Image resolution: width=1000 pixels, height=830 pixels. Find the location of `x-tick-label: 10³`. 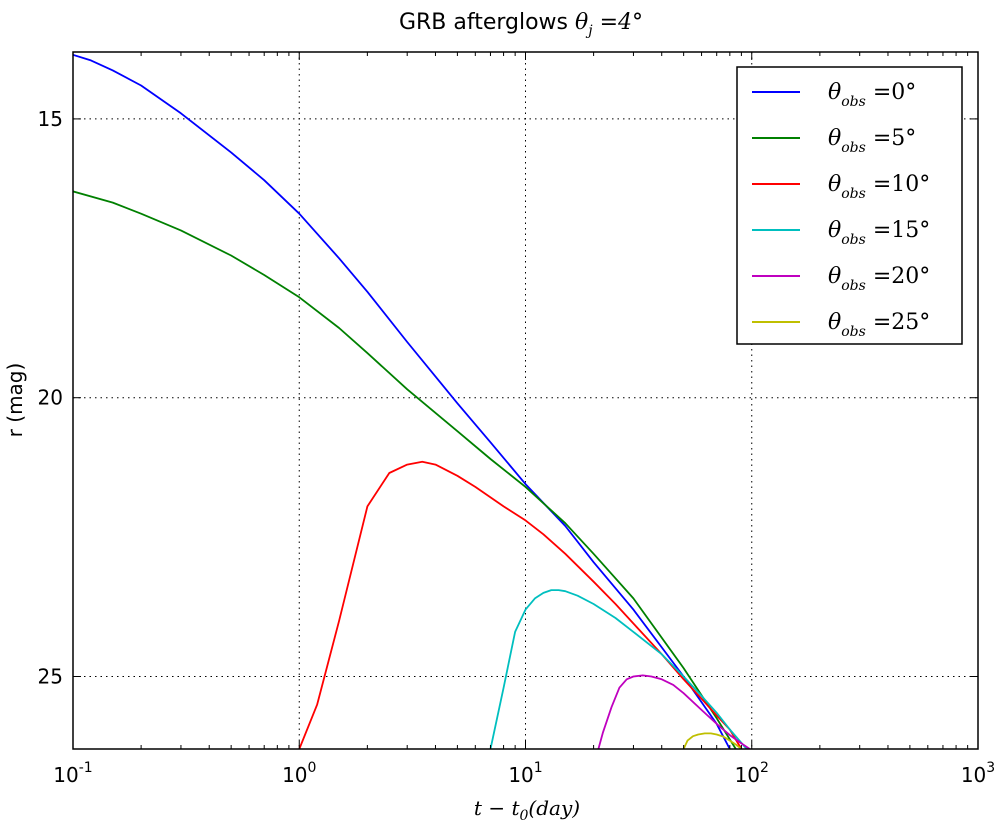

x-tick-label: 10³ is located at coordinates (978, 773).